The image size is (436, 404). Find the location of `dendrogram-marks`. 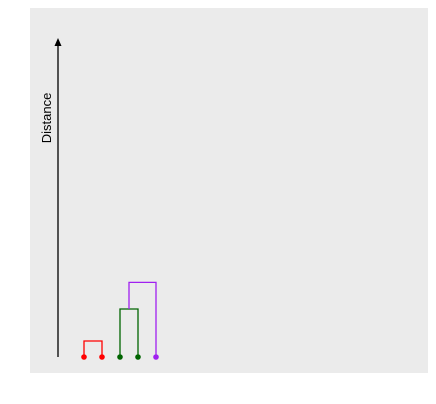

dendrogram-marks is located at coordinates (120, 320).